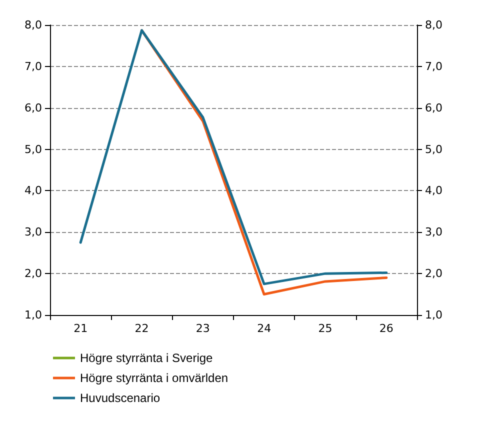  What do you see at coordinates (33, 315) in the screenshot?
I see `y-tick-label: 1,0` at bounding box center [33, 315].